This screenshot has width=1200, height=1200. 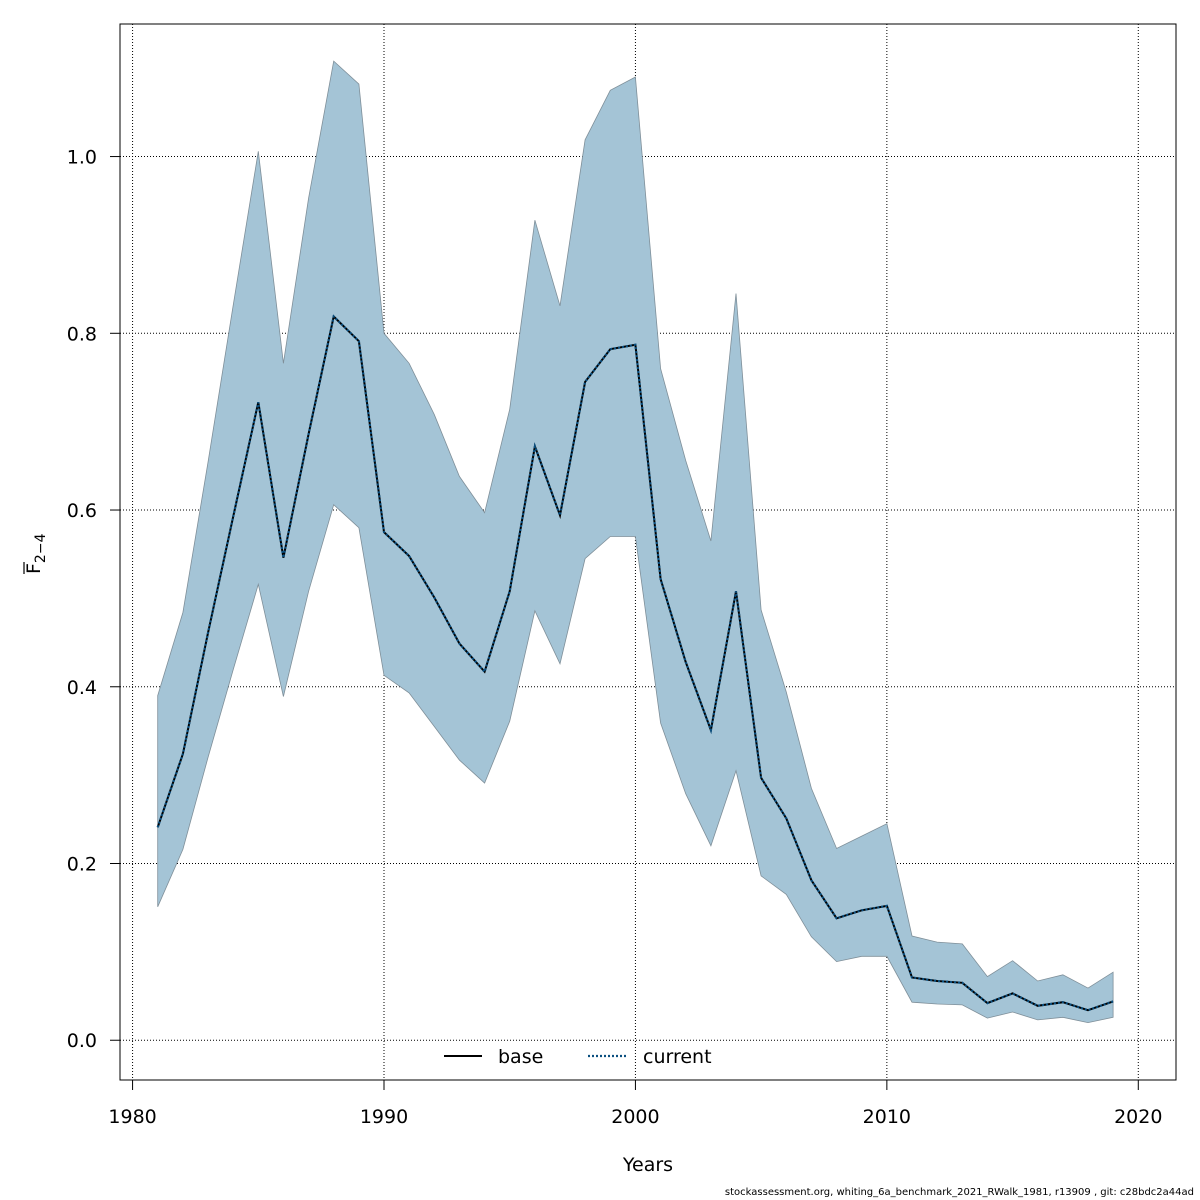 What do you see at coordinates (635, 1103) in the screenshot?
I see `x-axis: 1980 1990 2000 2010 2020` at bounding box center [635, 1103].